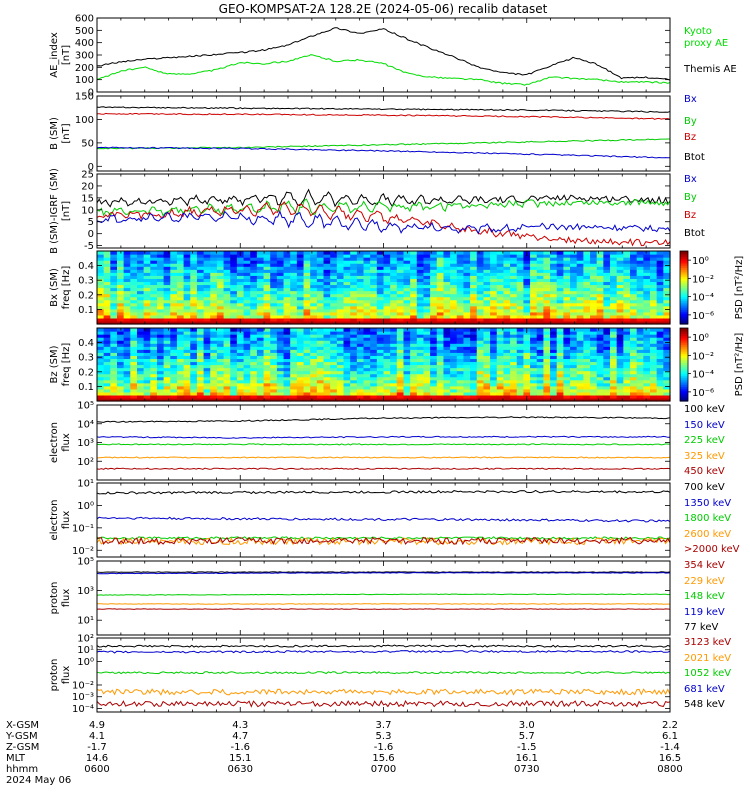 This screenshot has width=750, height=800. Describe the element at coordinates (383, 609) in the screenshot. I see `series-line-354-kev` at that location.